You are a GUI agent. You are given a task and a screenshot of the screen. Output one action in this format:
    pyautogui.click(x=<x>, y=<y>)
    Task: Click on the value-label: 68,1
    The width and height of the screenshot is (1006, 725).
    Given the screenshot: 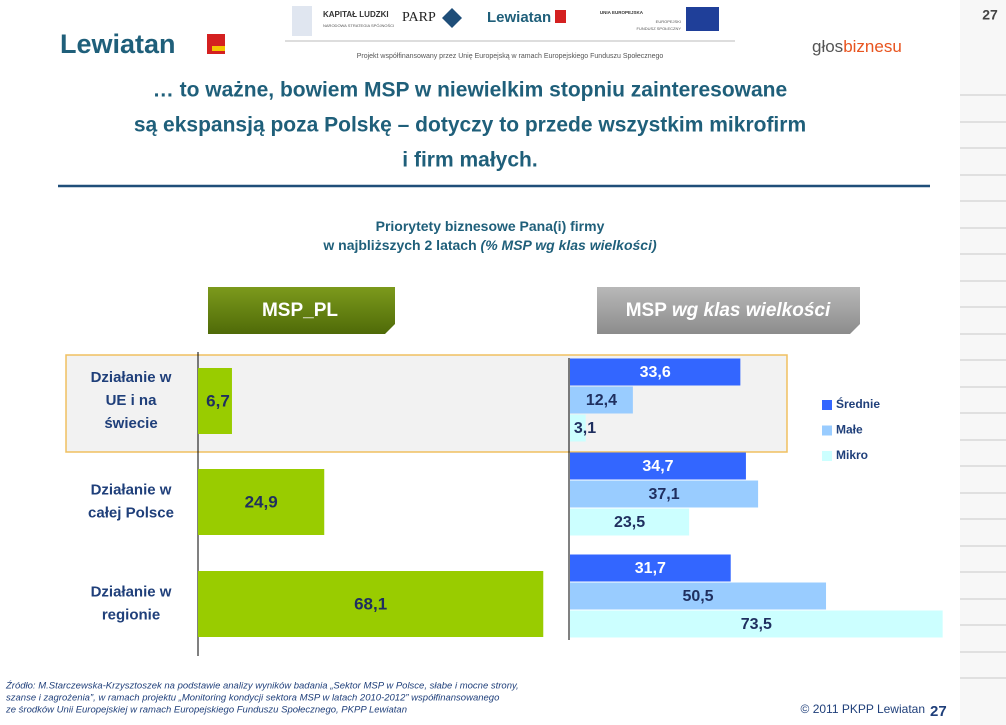 What is the action you would take?
    pyautogui.click(x=370, y=603)
    